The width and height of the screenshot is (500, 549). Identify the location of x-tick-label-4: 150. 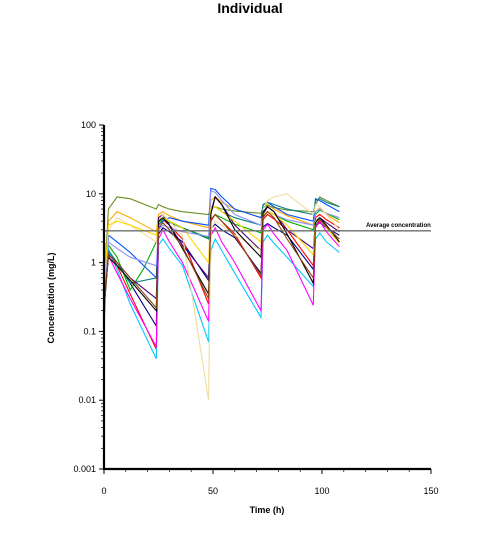
(430, 491).